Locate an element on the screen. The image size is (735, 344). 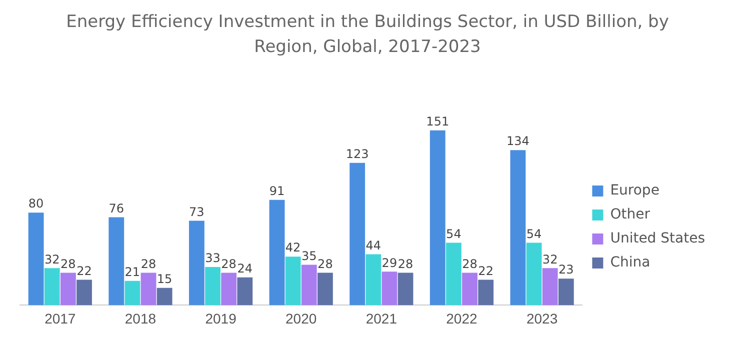
x-tick-label: 2020 is located at coordinates (301, 318).